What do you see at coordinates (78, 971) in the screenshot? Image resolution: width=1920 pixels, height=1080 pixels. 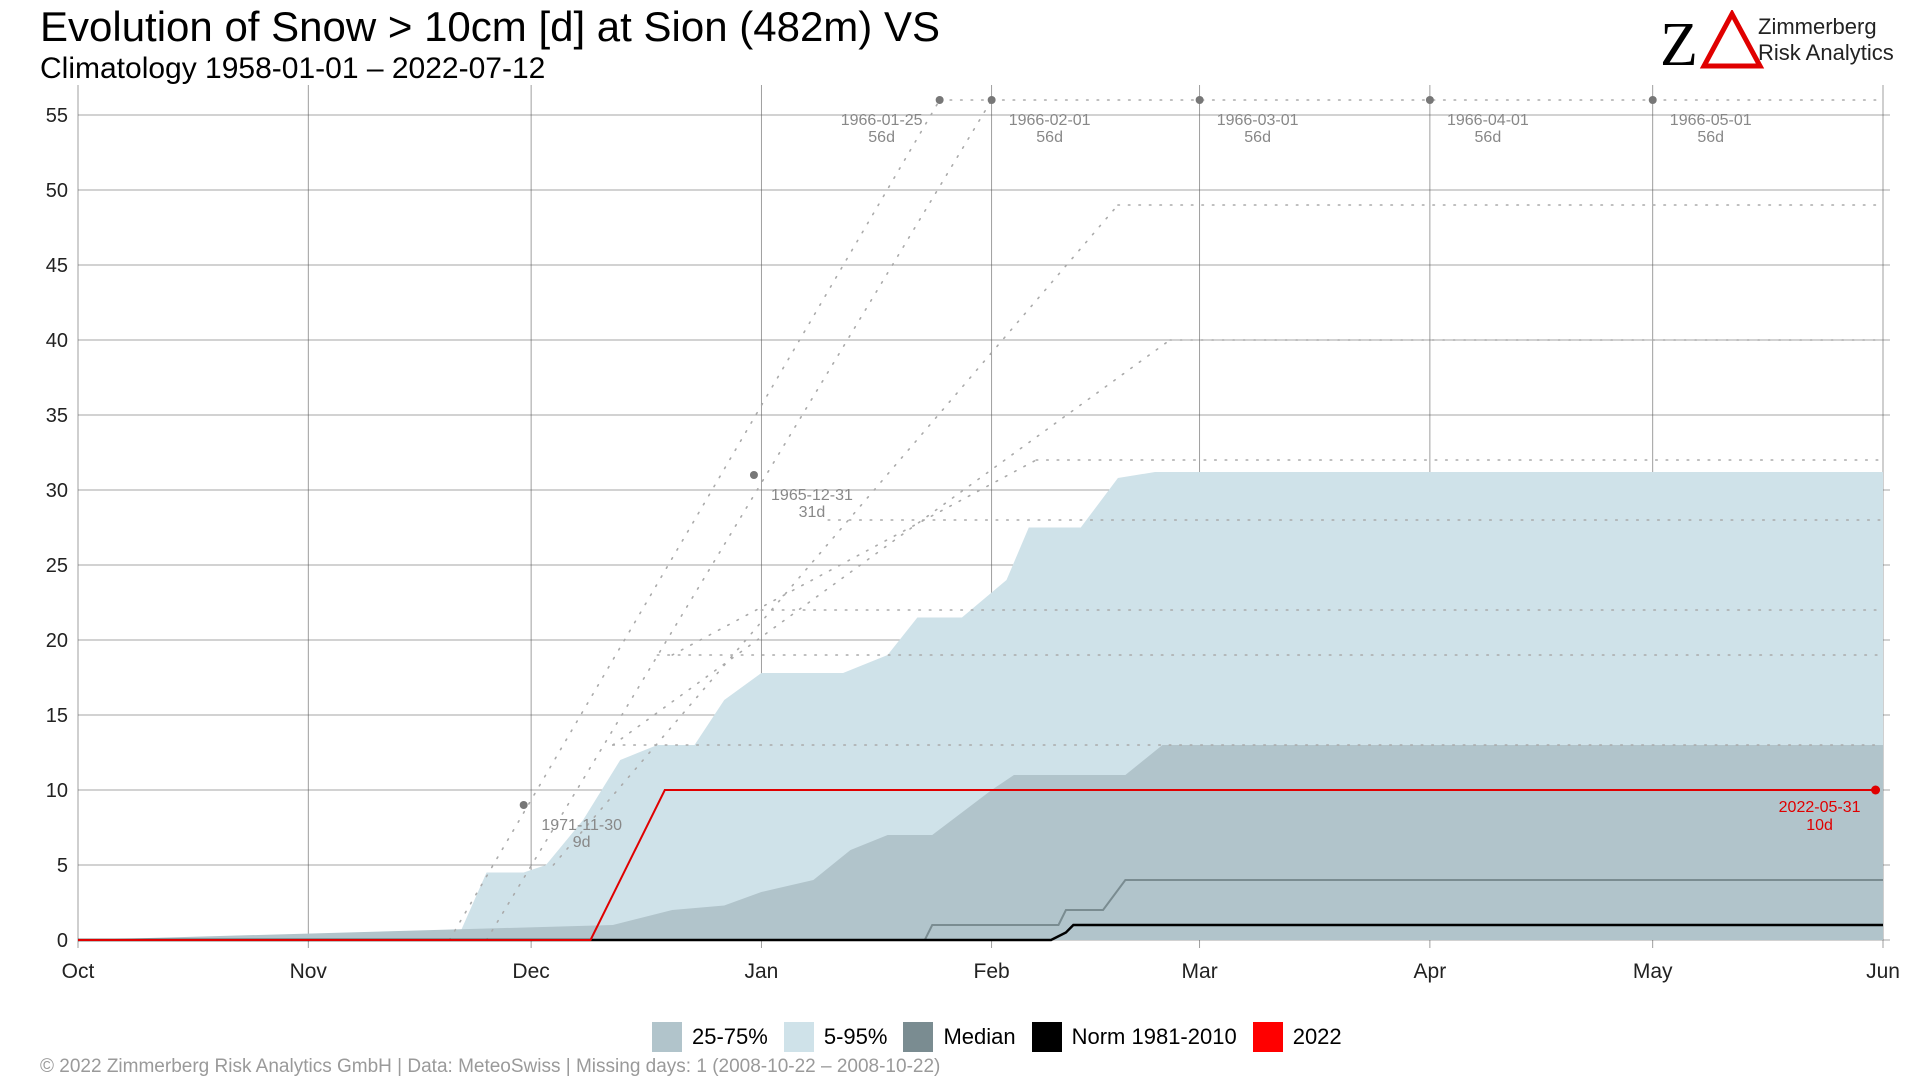 I see `x-tick-label: Oct` at bounding box center [78, 971].